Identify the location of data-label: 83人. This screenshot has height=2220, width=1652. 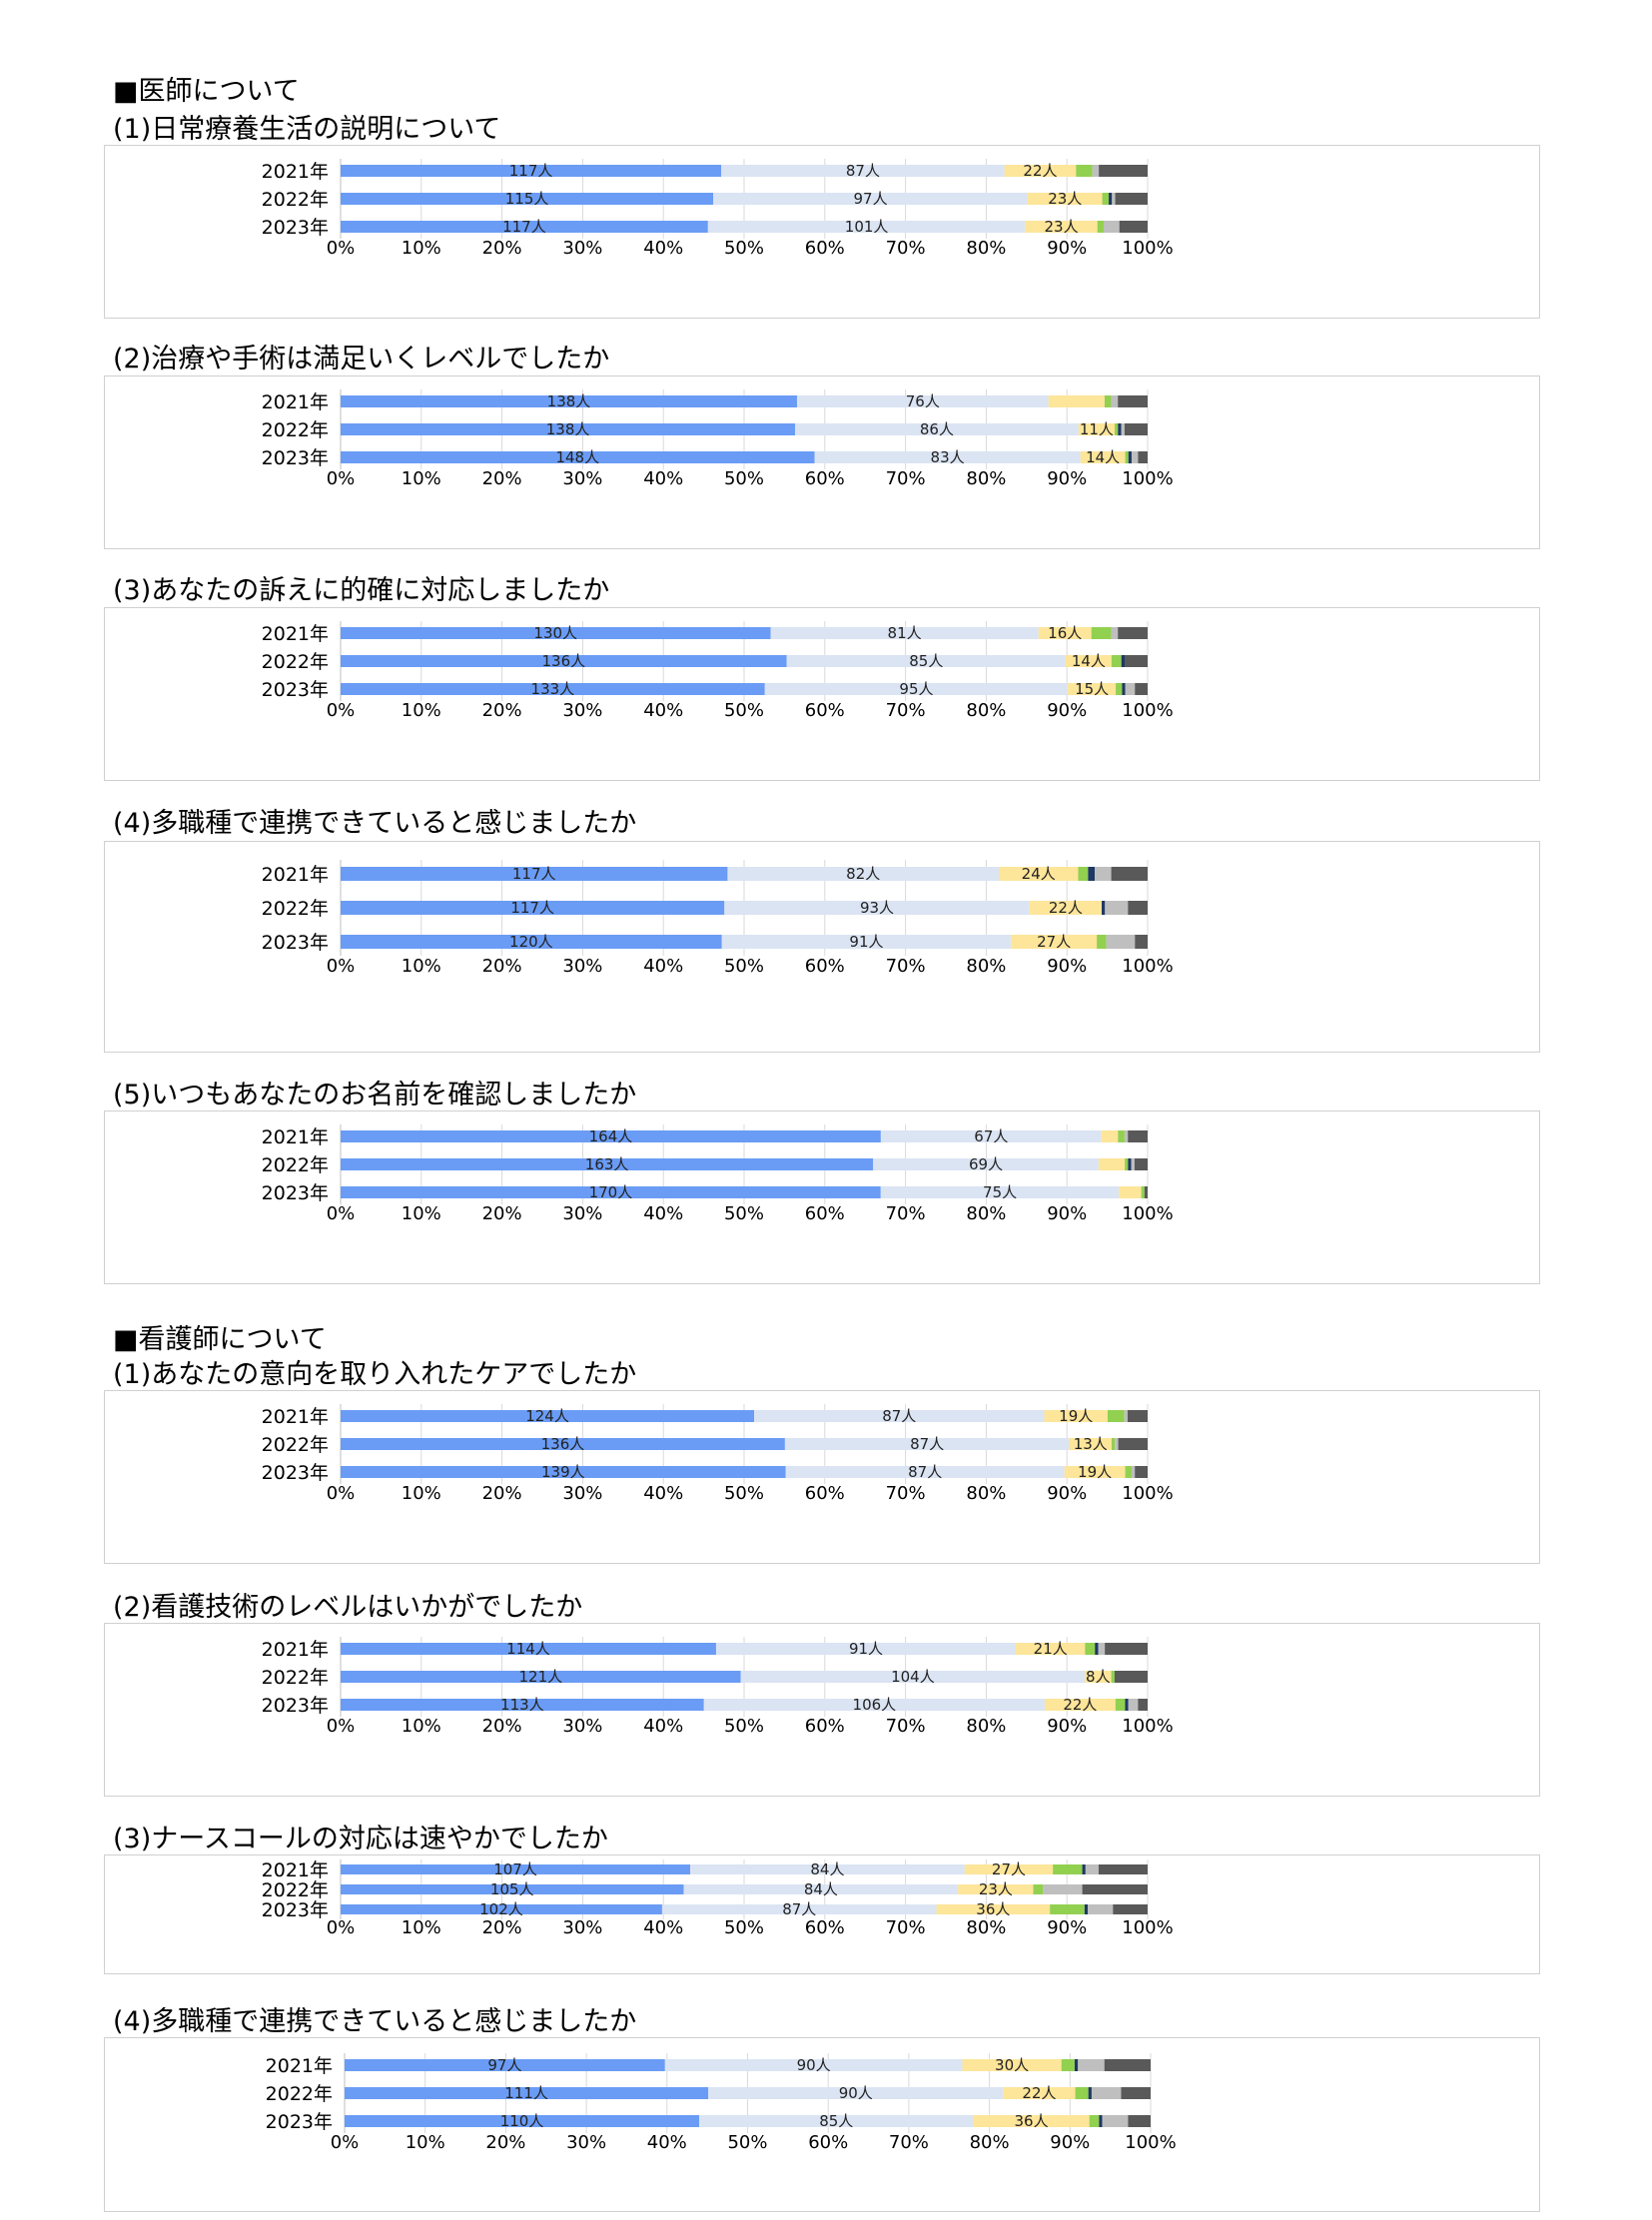
(948, 457).